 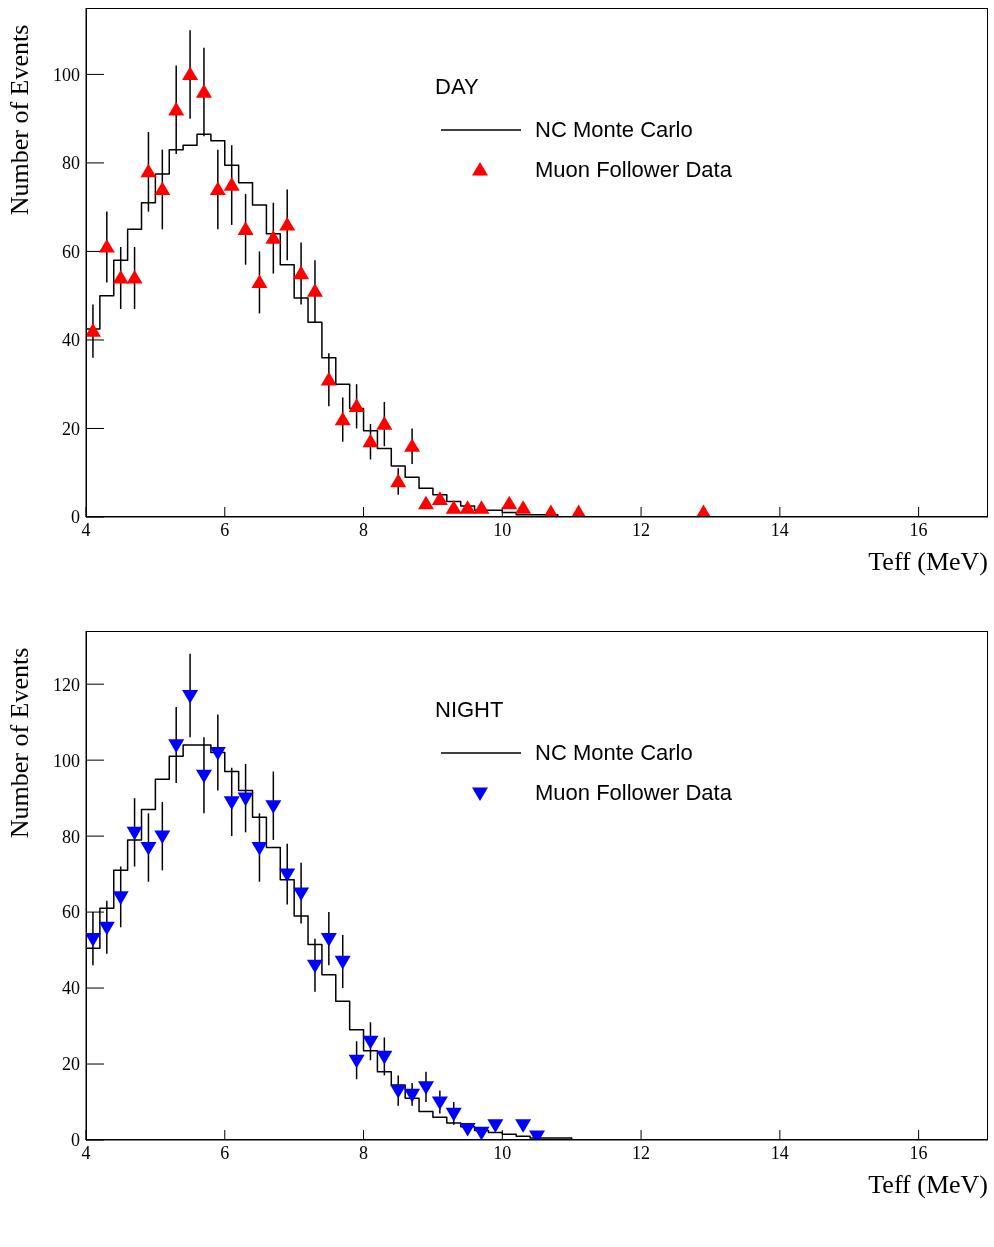 I want to click on legend-title: NIGHT, so click(x=470, y=710).